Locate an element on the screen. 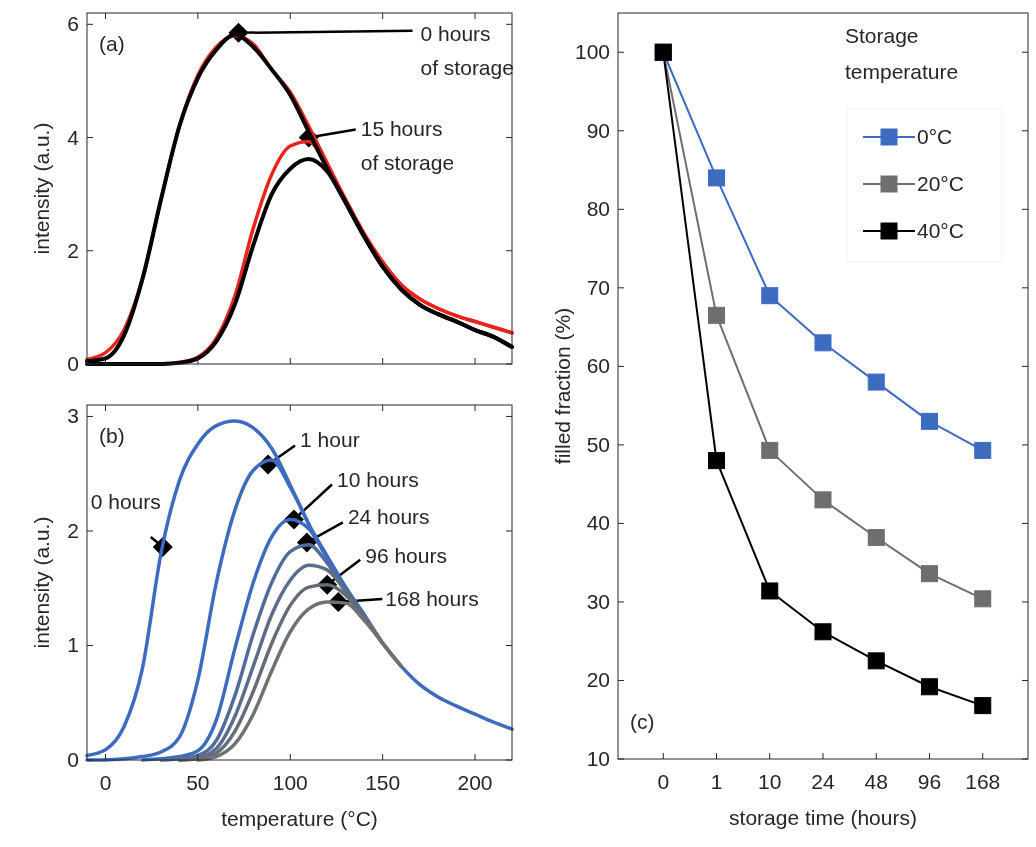  y-tick-label: 30 is located at coordinates (598, 601).